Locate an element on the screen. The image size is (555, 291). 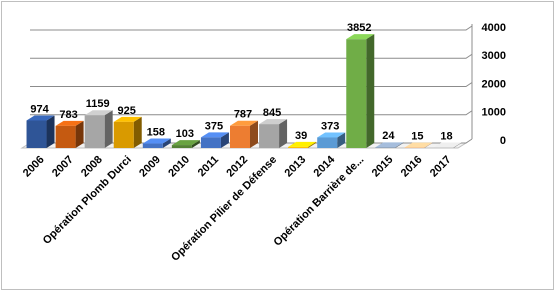
y-tick-label: 4000 is located at coordinates (494, 28).